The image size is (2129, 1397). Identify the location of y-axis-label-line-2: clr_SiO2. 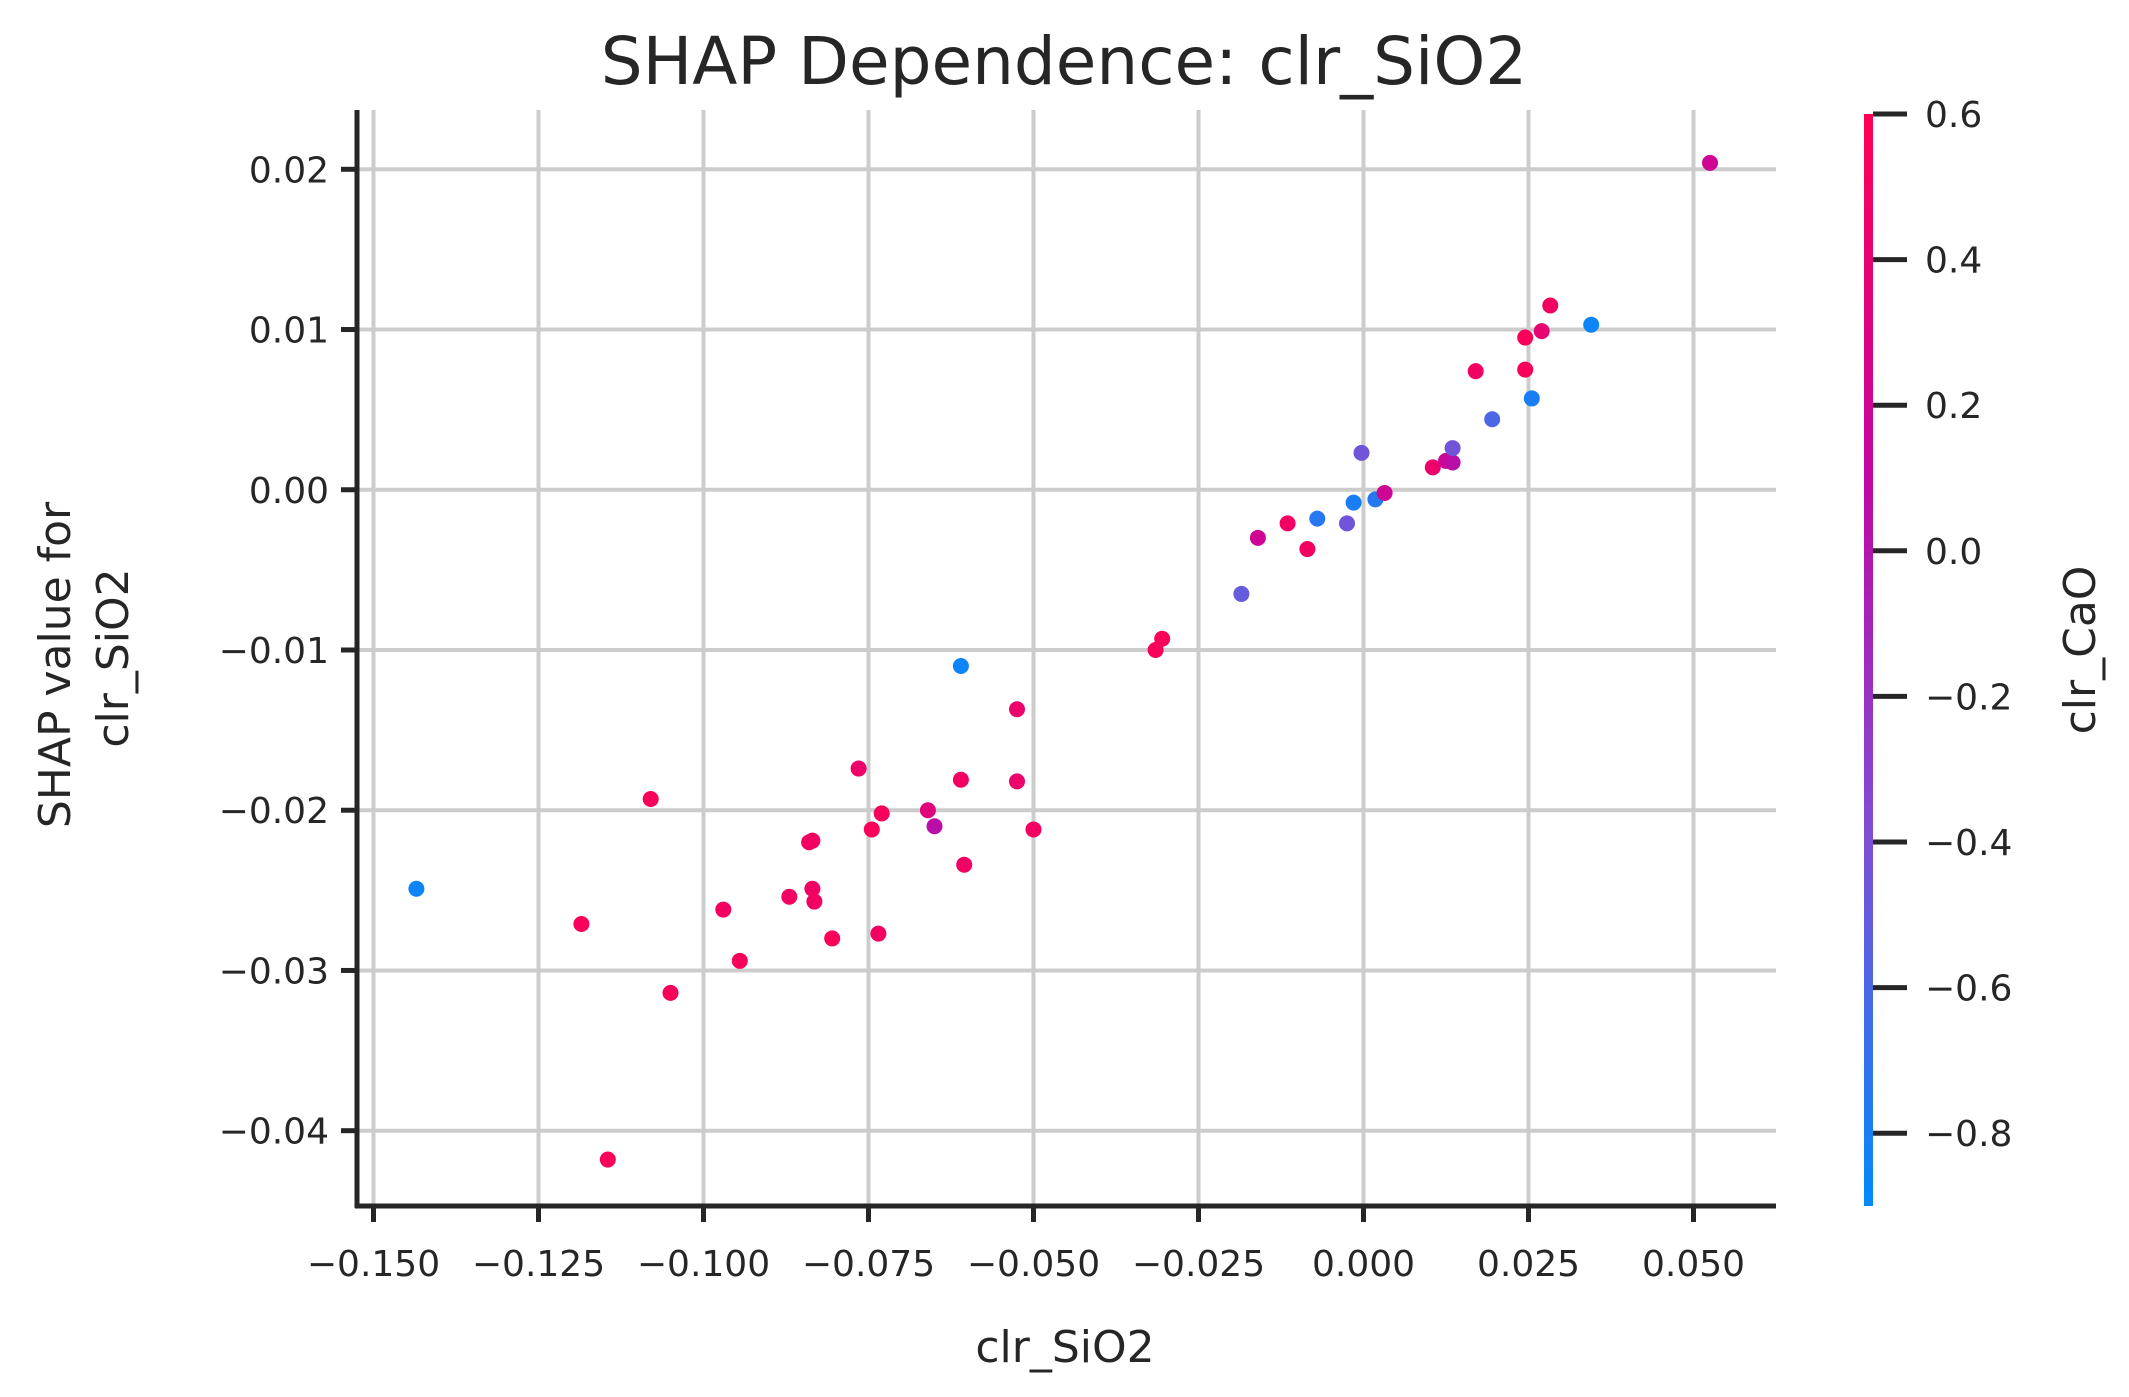
(113, 657).